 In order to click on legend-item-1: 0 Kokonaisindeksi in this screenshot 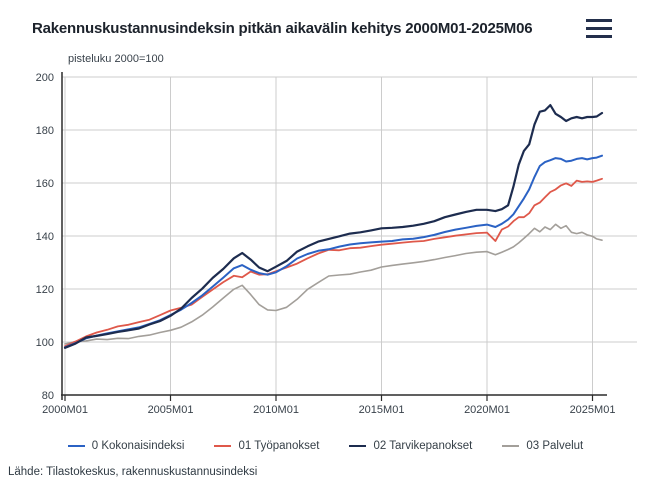, I will do `click(126, 446)`.